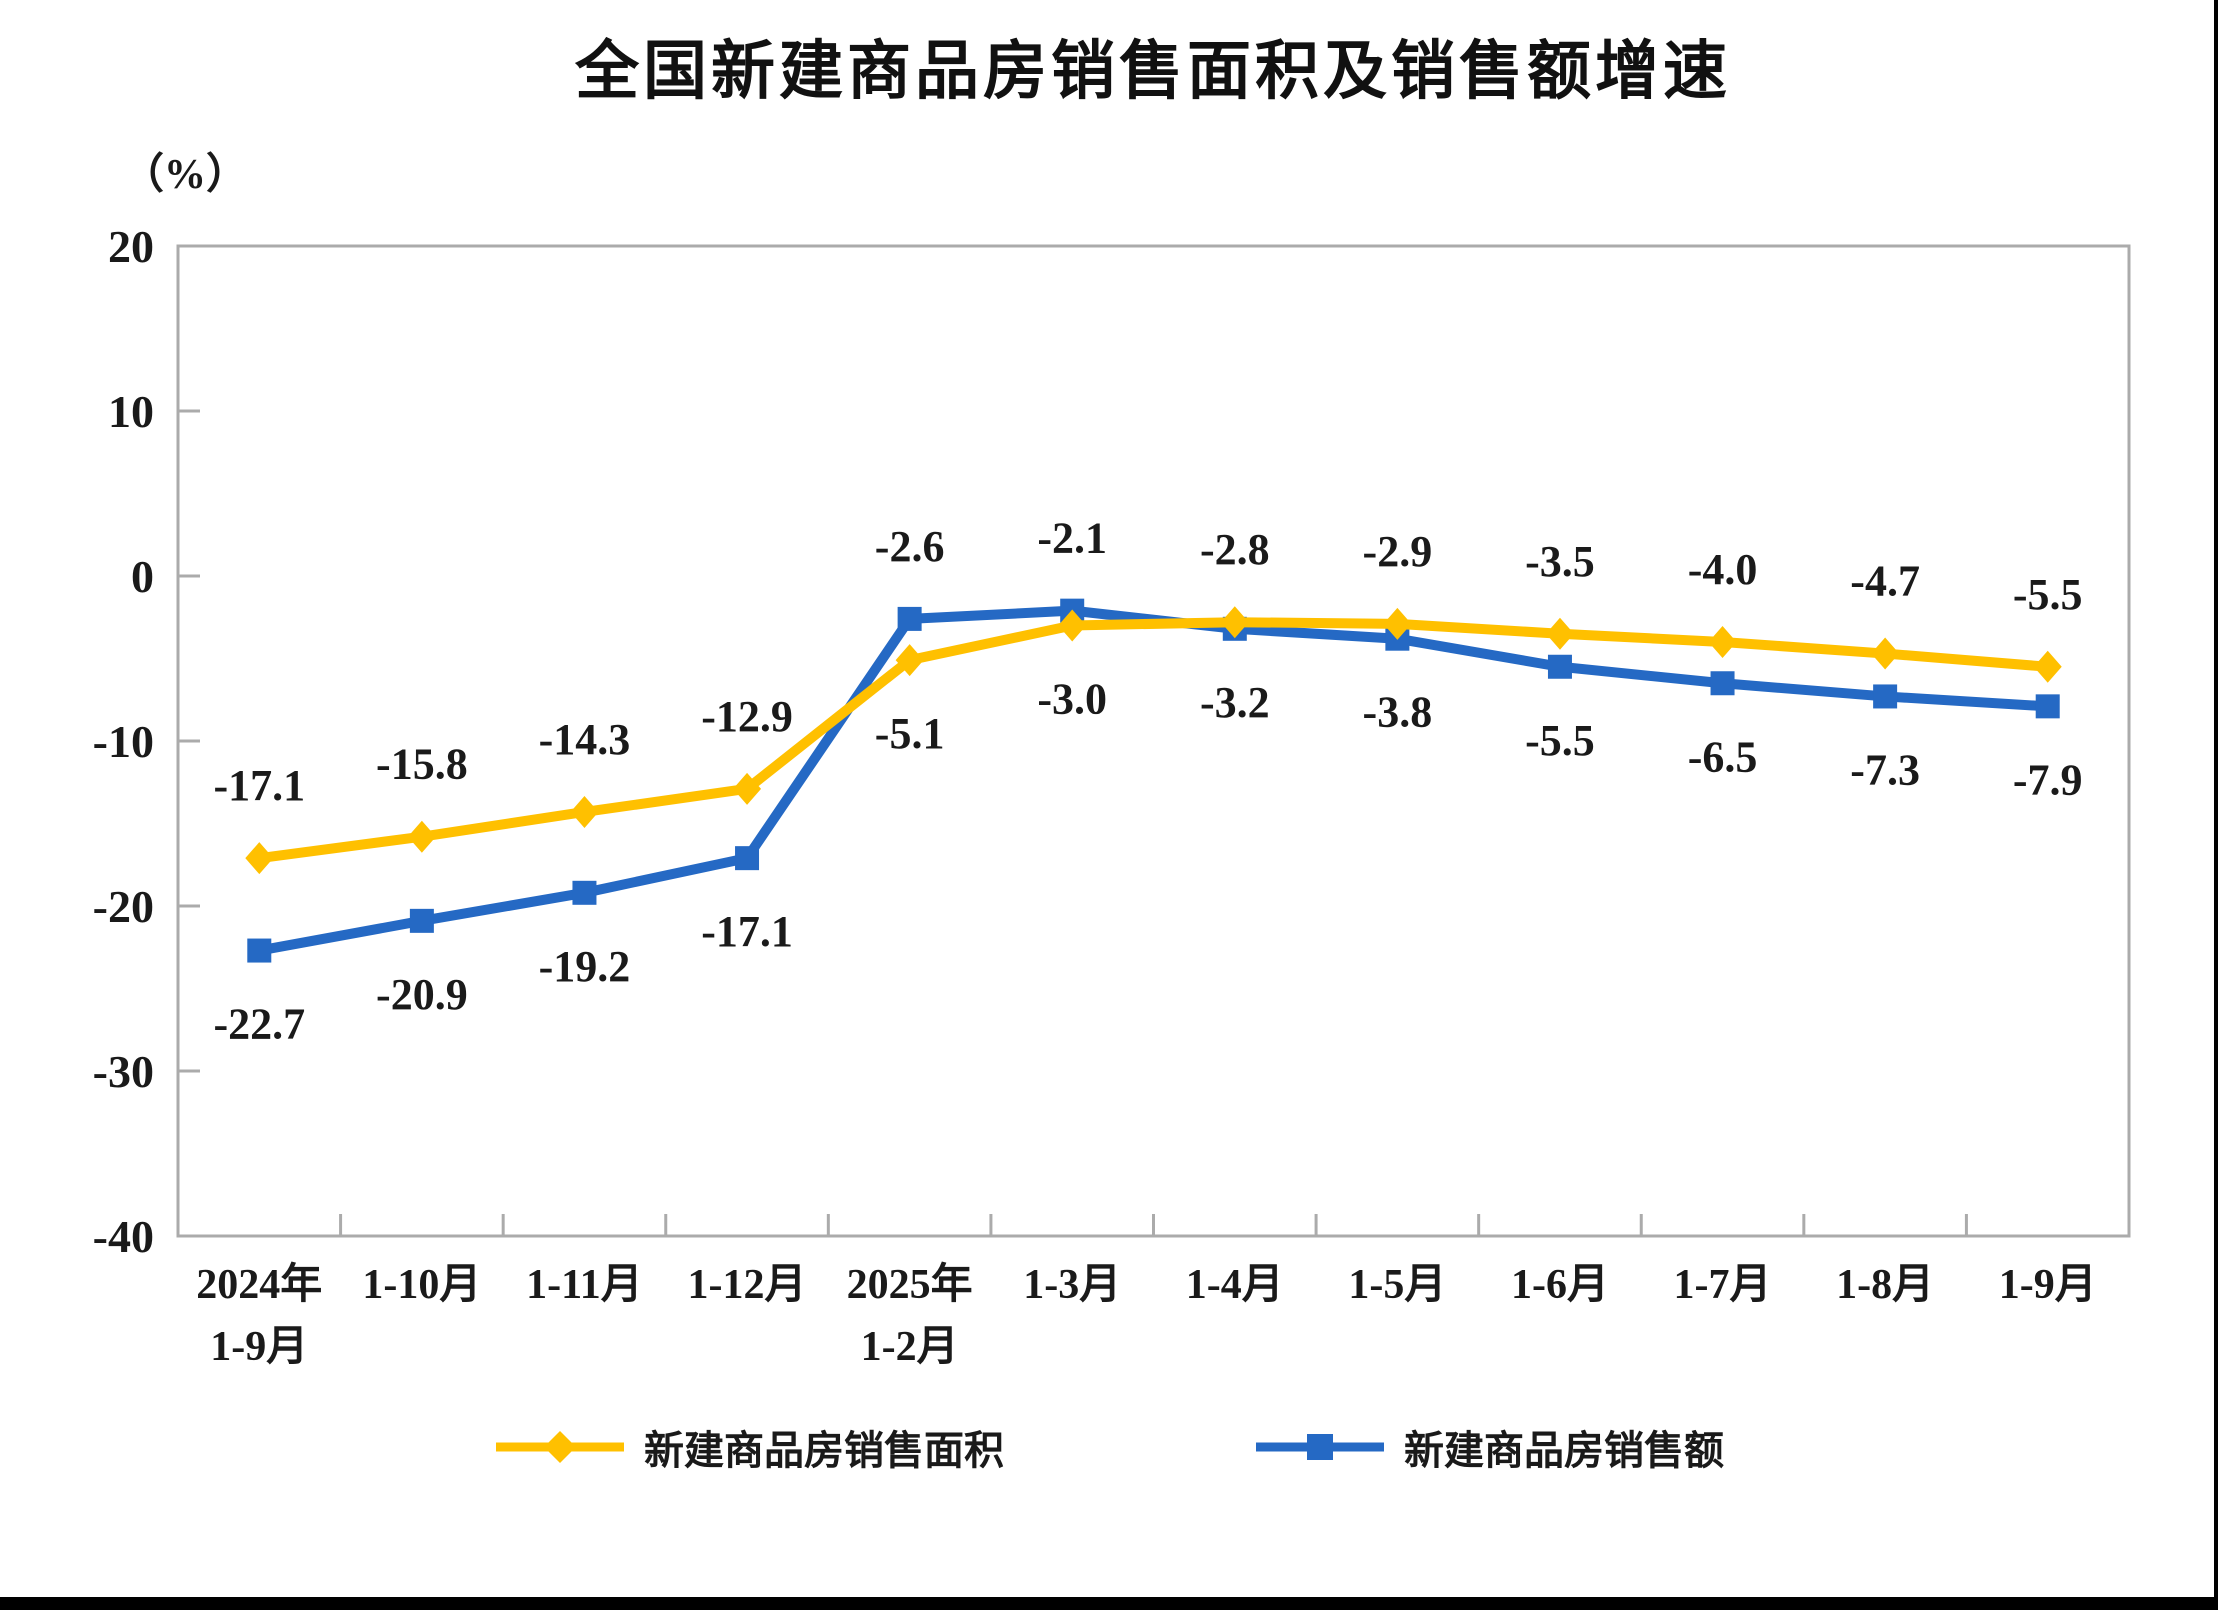  What do you see at coordinates (1560, 1285) in the screenshot?
I see `x-axis-label: 1-6月` at bounding box center [1560, 1285].